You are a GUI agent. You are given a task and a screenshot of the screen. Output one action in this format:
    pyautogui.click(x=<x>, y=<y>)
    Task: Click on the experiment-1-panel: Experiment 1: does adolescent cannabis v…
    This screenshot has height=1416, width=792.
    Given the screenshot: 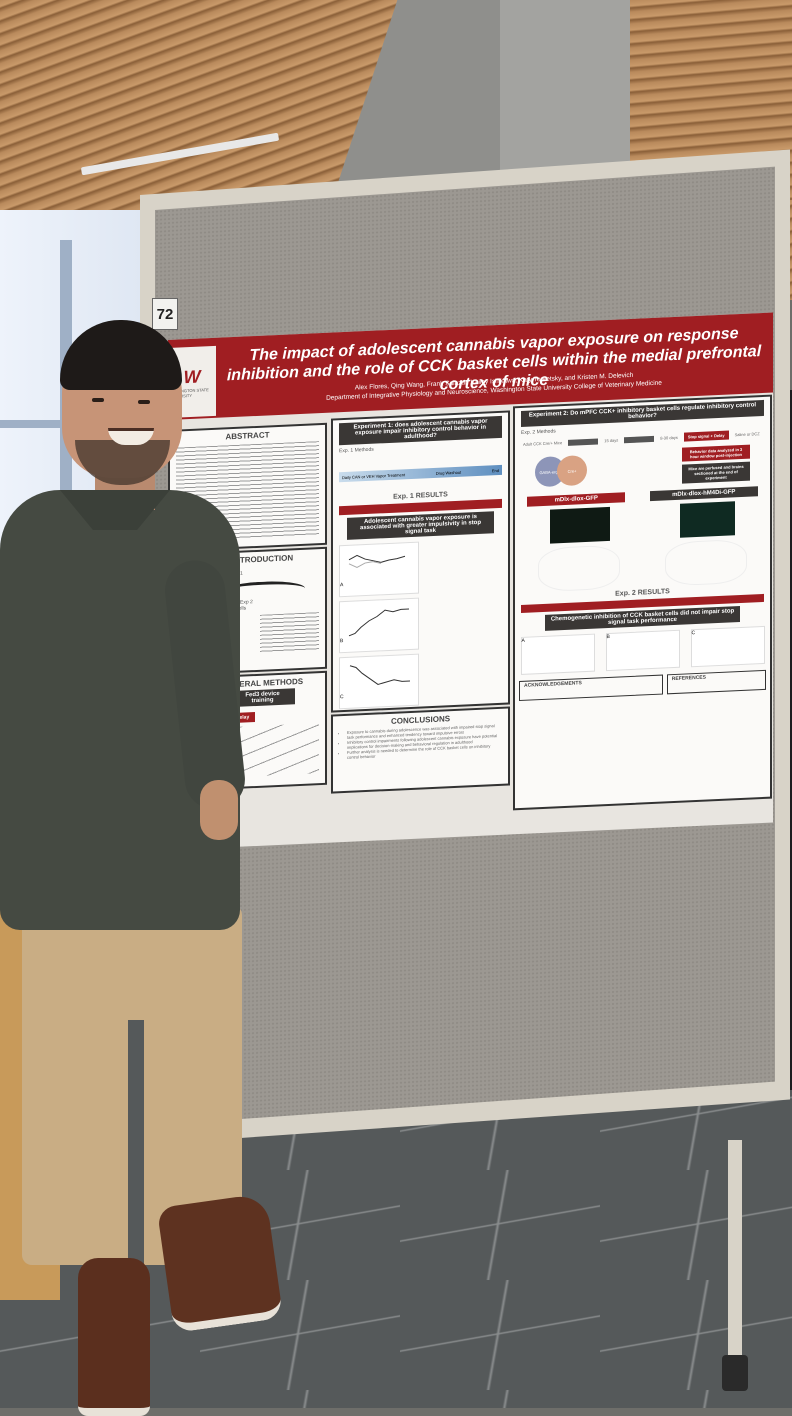 What is the action you would take?
    pyautogui.click(x=420, y=588)
    